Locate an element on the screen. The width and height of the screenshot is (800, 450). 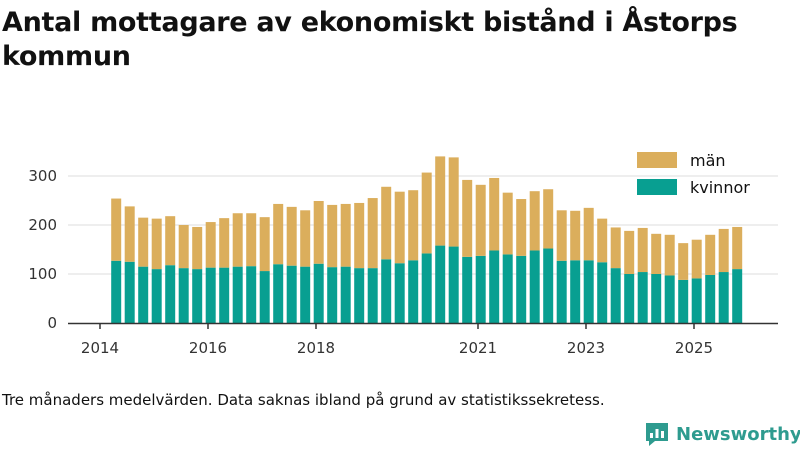
newsworthy-logo-icon is located at coordinates (657, 434).